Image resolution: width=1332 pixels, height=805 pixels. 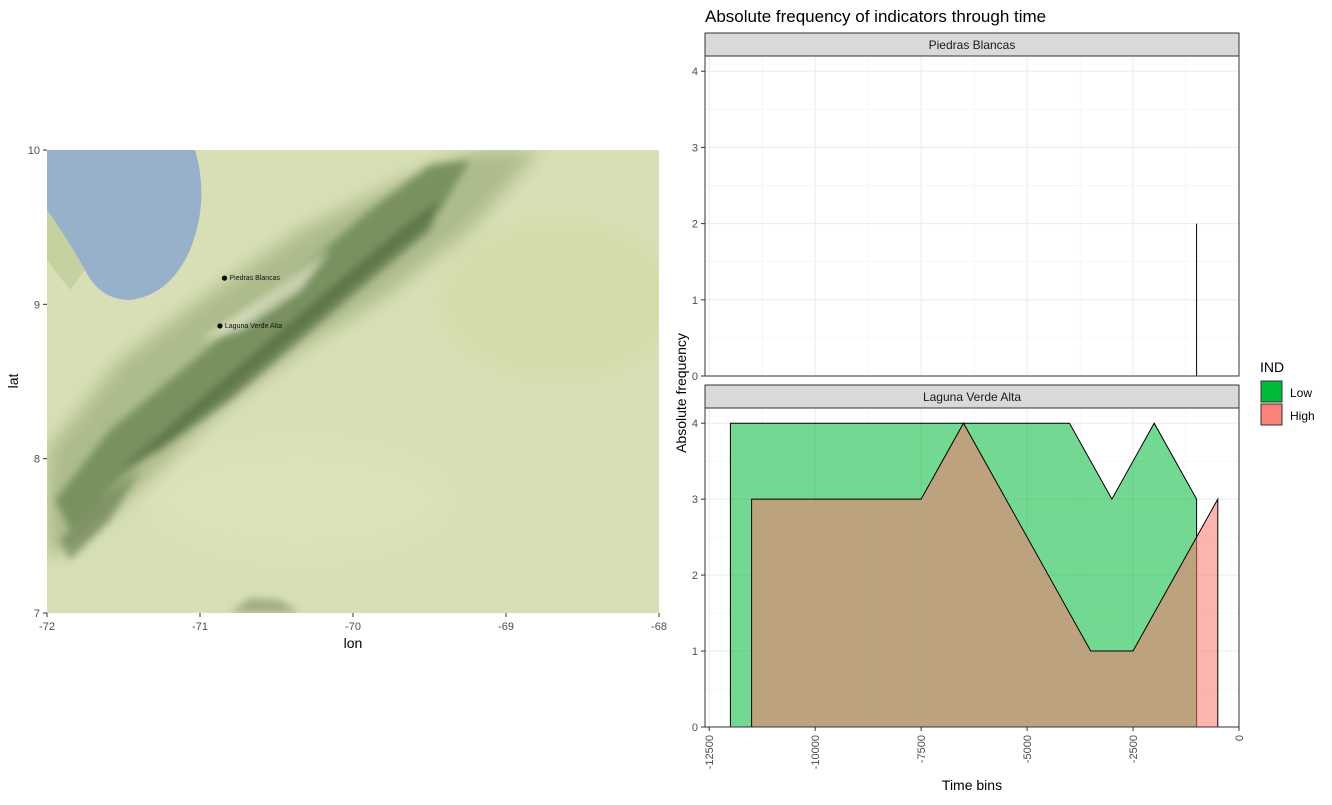 What do you see at coordinates (922, 749) in the screenshot?
I see `x-tick-label: -7500` at bounding box center [922, 749].